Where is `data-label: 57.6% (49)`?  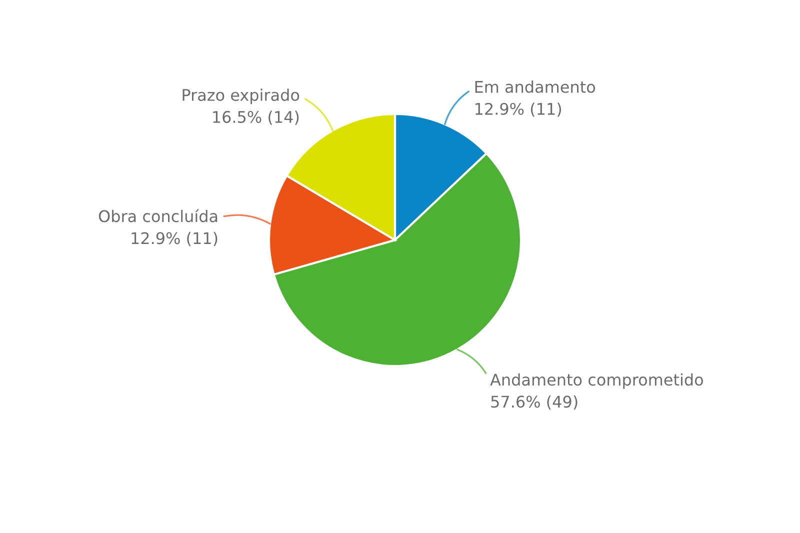 data-label: 57.6% (49) is located at coordinates (534, 402).